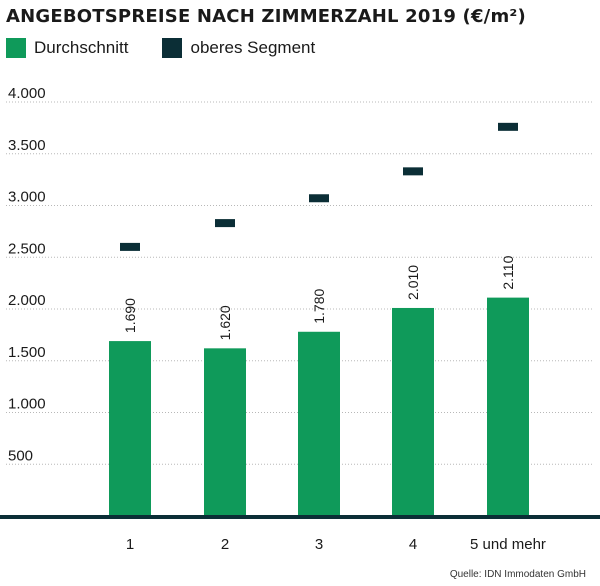  Describe the element at coordinates (27, 197) in the screenshot. I see `y-tick-label: 3.000` at that location.